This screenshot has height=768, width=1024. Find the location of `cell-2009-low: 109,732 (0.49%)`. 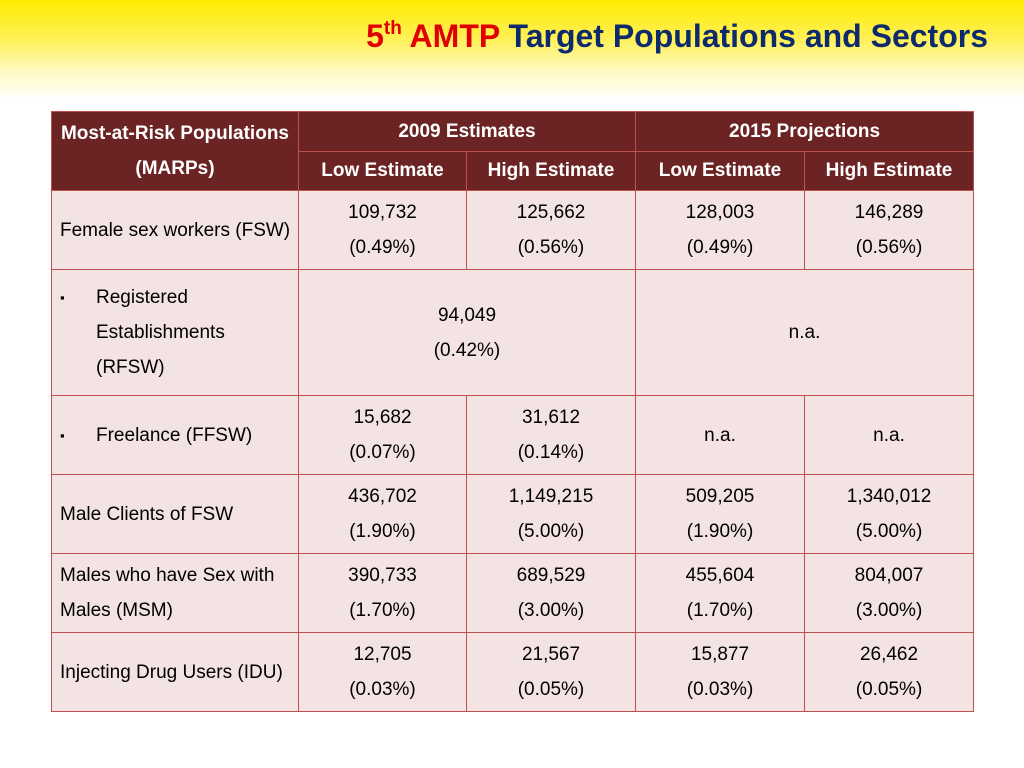

cell-2009-low: 109,732 (0.49%) is located at coordinates (382, 230).